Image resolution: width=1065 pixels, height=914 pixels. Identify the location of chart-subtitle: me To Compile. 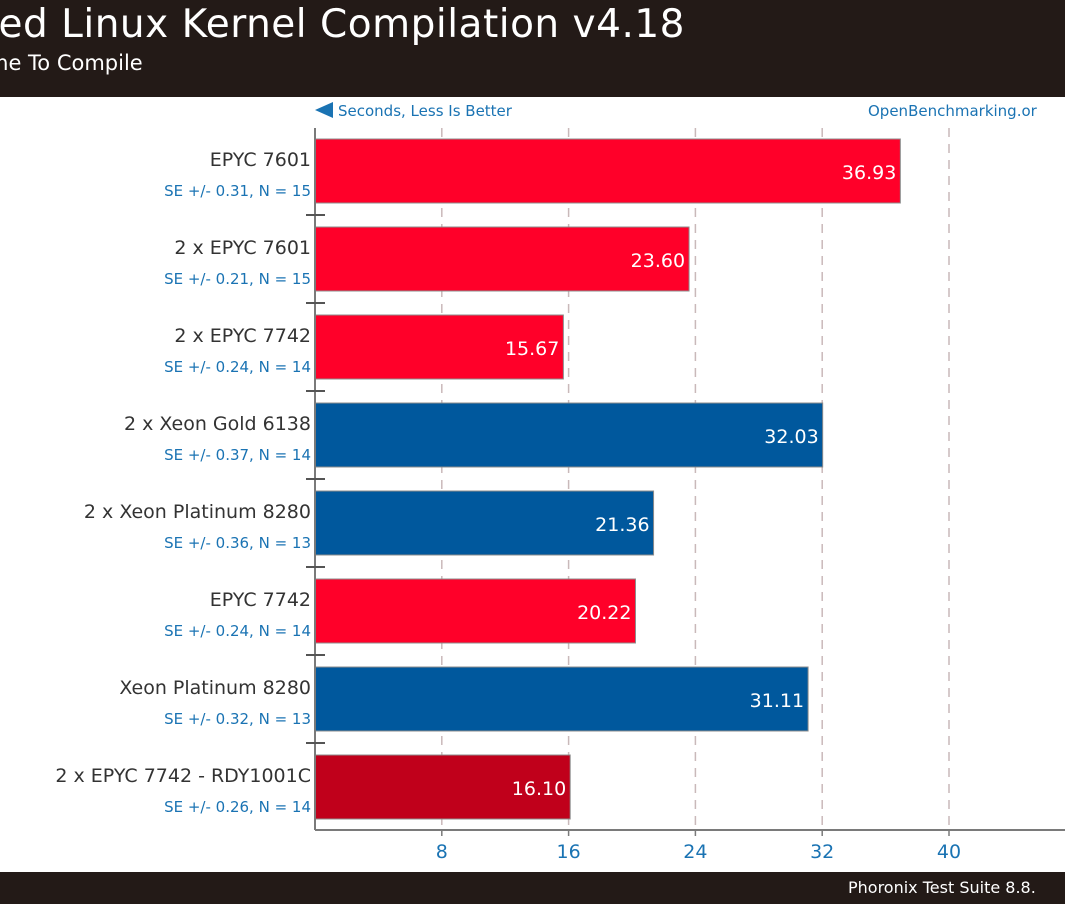
(71, 63).